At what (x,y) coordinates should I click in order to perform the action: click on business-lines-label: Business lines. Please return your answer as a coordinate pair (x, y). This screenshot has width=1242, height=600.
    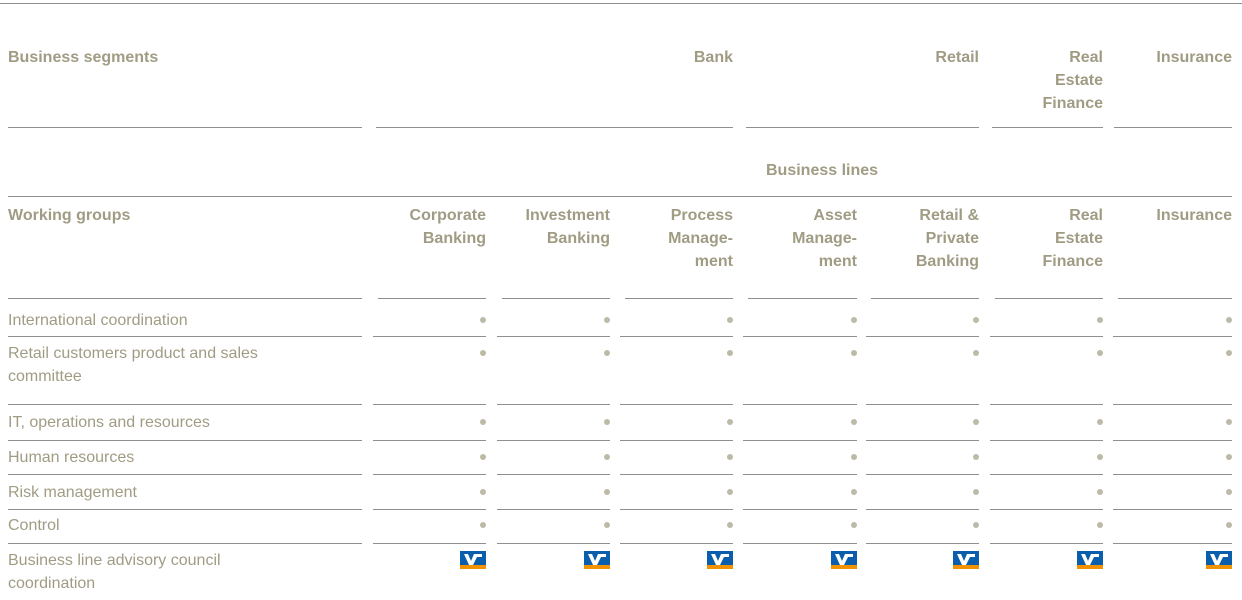
    Looking at the image, I should click on (822, 170).